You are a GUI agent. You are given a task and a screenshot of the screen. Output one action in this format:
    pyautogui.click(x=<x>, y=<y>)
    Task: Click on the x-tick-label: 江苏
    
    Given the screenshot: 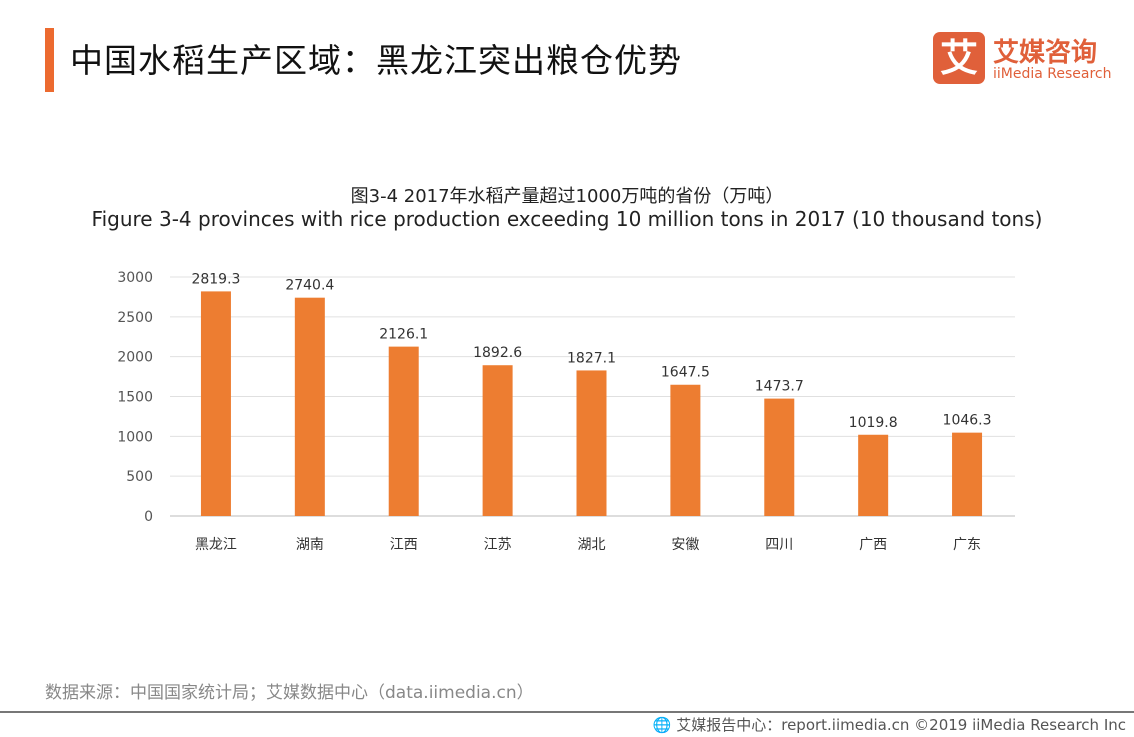 What is the action you would take?
    pyautogui.click(x=498, y=545)
    